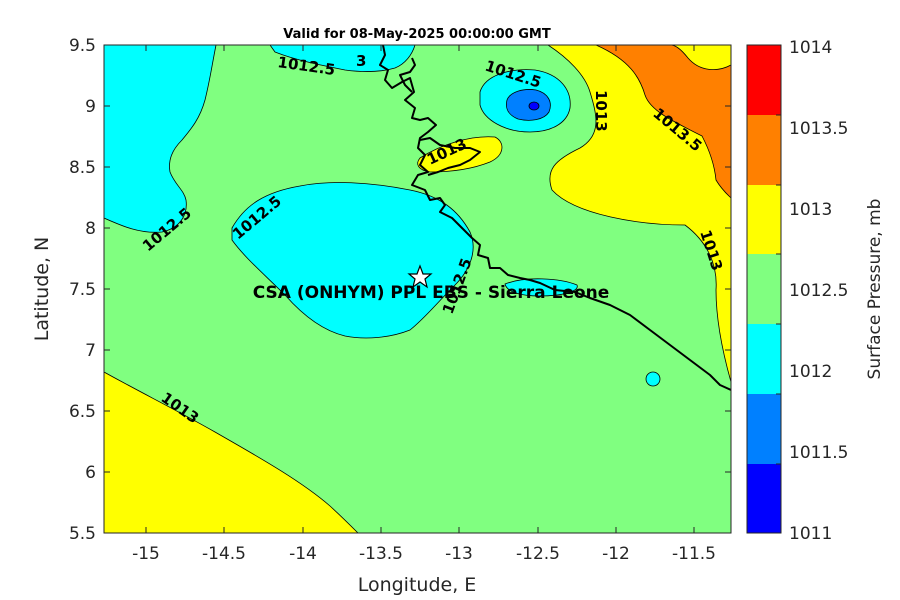 The width and height of the screenshot is (900, 600). What do you see at coordinates (639, 214) in the screenshot?
I see `region-1013-northeast` at bounding box center [639, 214].